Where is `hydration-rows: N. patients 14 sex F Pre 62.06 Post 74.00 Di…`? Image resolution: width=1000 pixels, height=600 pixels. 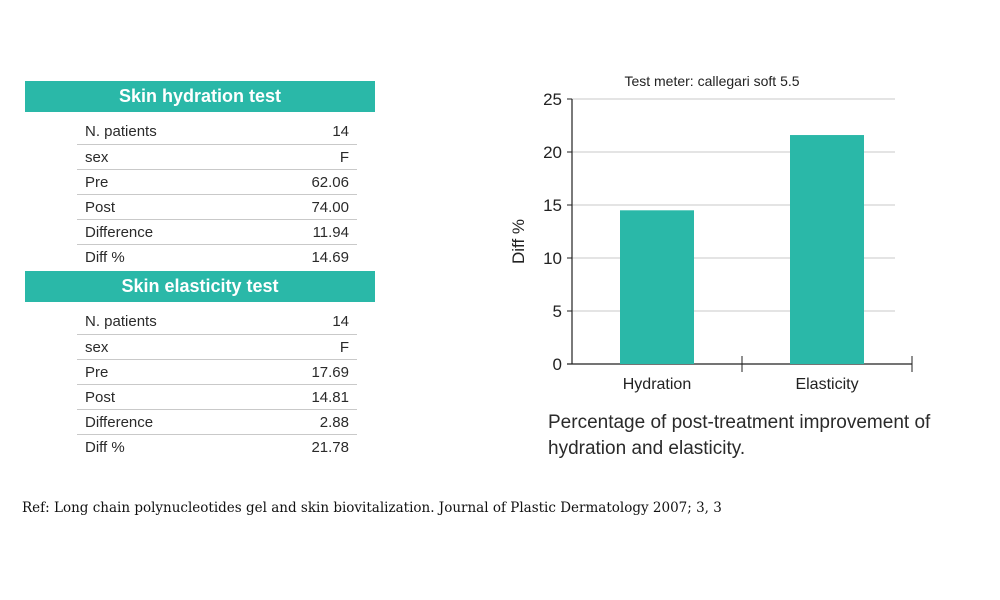
hydration-rows: N. patients 14 sex F Pre 62.06 Post 74.00 Di… is located at coordinates (217, 193).